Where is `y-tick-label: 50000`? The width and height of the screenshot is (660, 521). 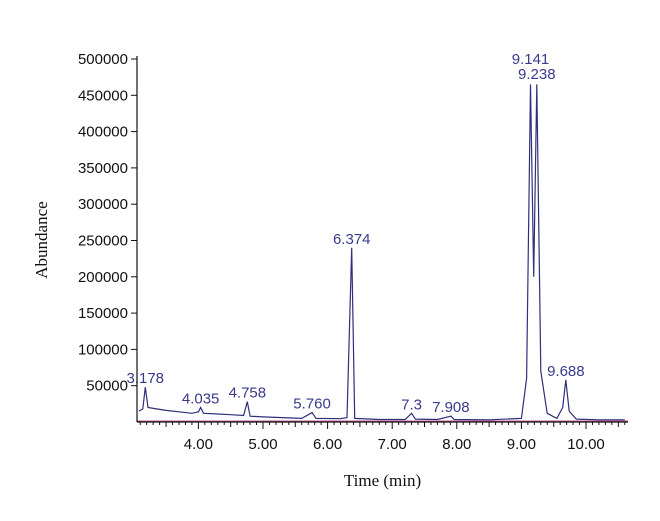 y-tick-label: 50000 is located at coordinates (107, 386).